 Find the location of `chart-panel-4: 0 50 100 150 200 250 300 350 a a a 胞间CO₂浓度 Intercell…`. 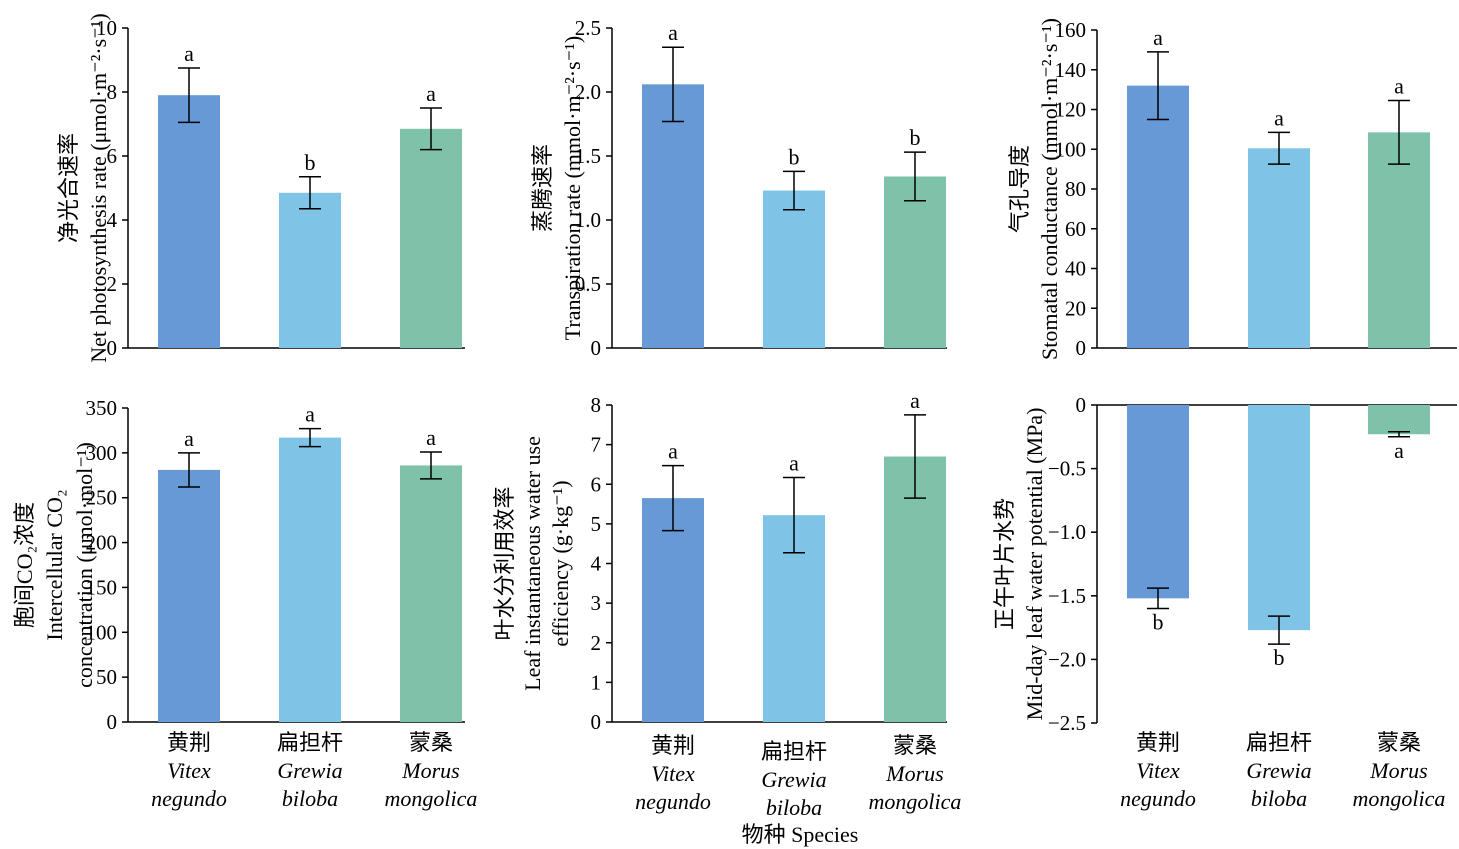

chart-panel-4: 0 50 100 150 200 250 300 350 a a a 胞间CO₂浓度 Intercell… is located at coordinates (238, 565).